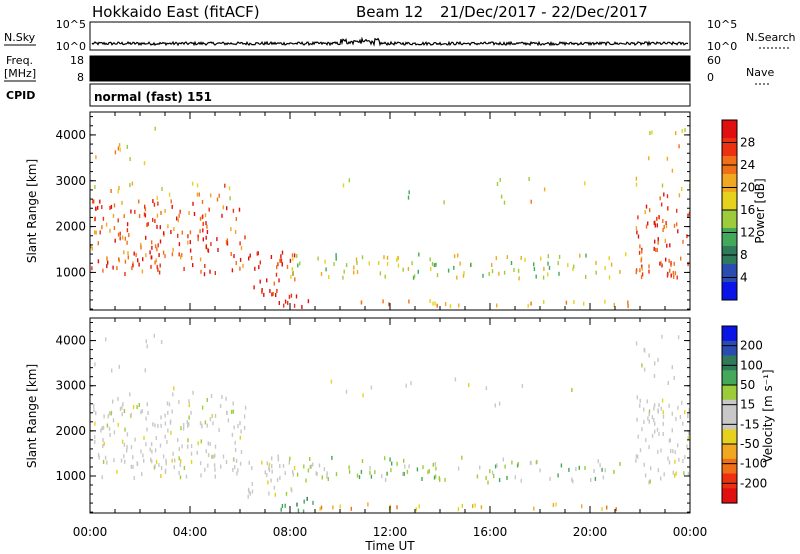 The image size is (800, 554). I want to click on nsky-panel: N.Sky 10^5 10^0 10^5 10^0 N.Search, so click(400, 35).